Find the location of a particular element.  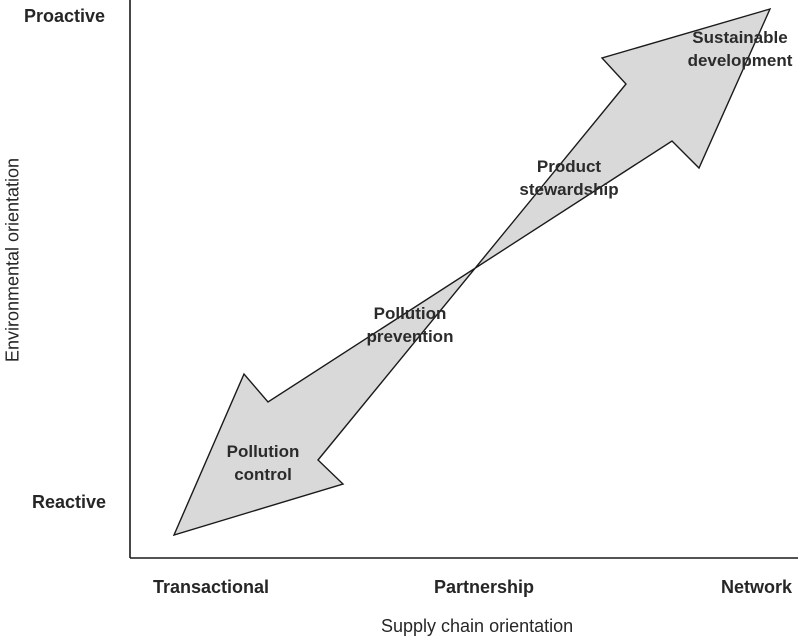

x-label-network: Network is located at coordinates (757, 587).